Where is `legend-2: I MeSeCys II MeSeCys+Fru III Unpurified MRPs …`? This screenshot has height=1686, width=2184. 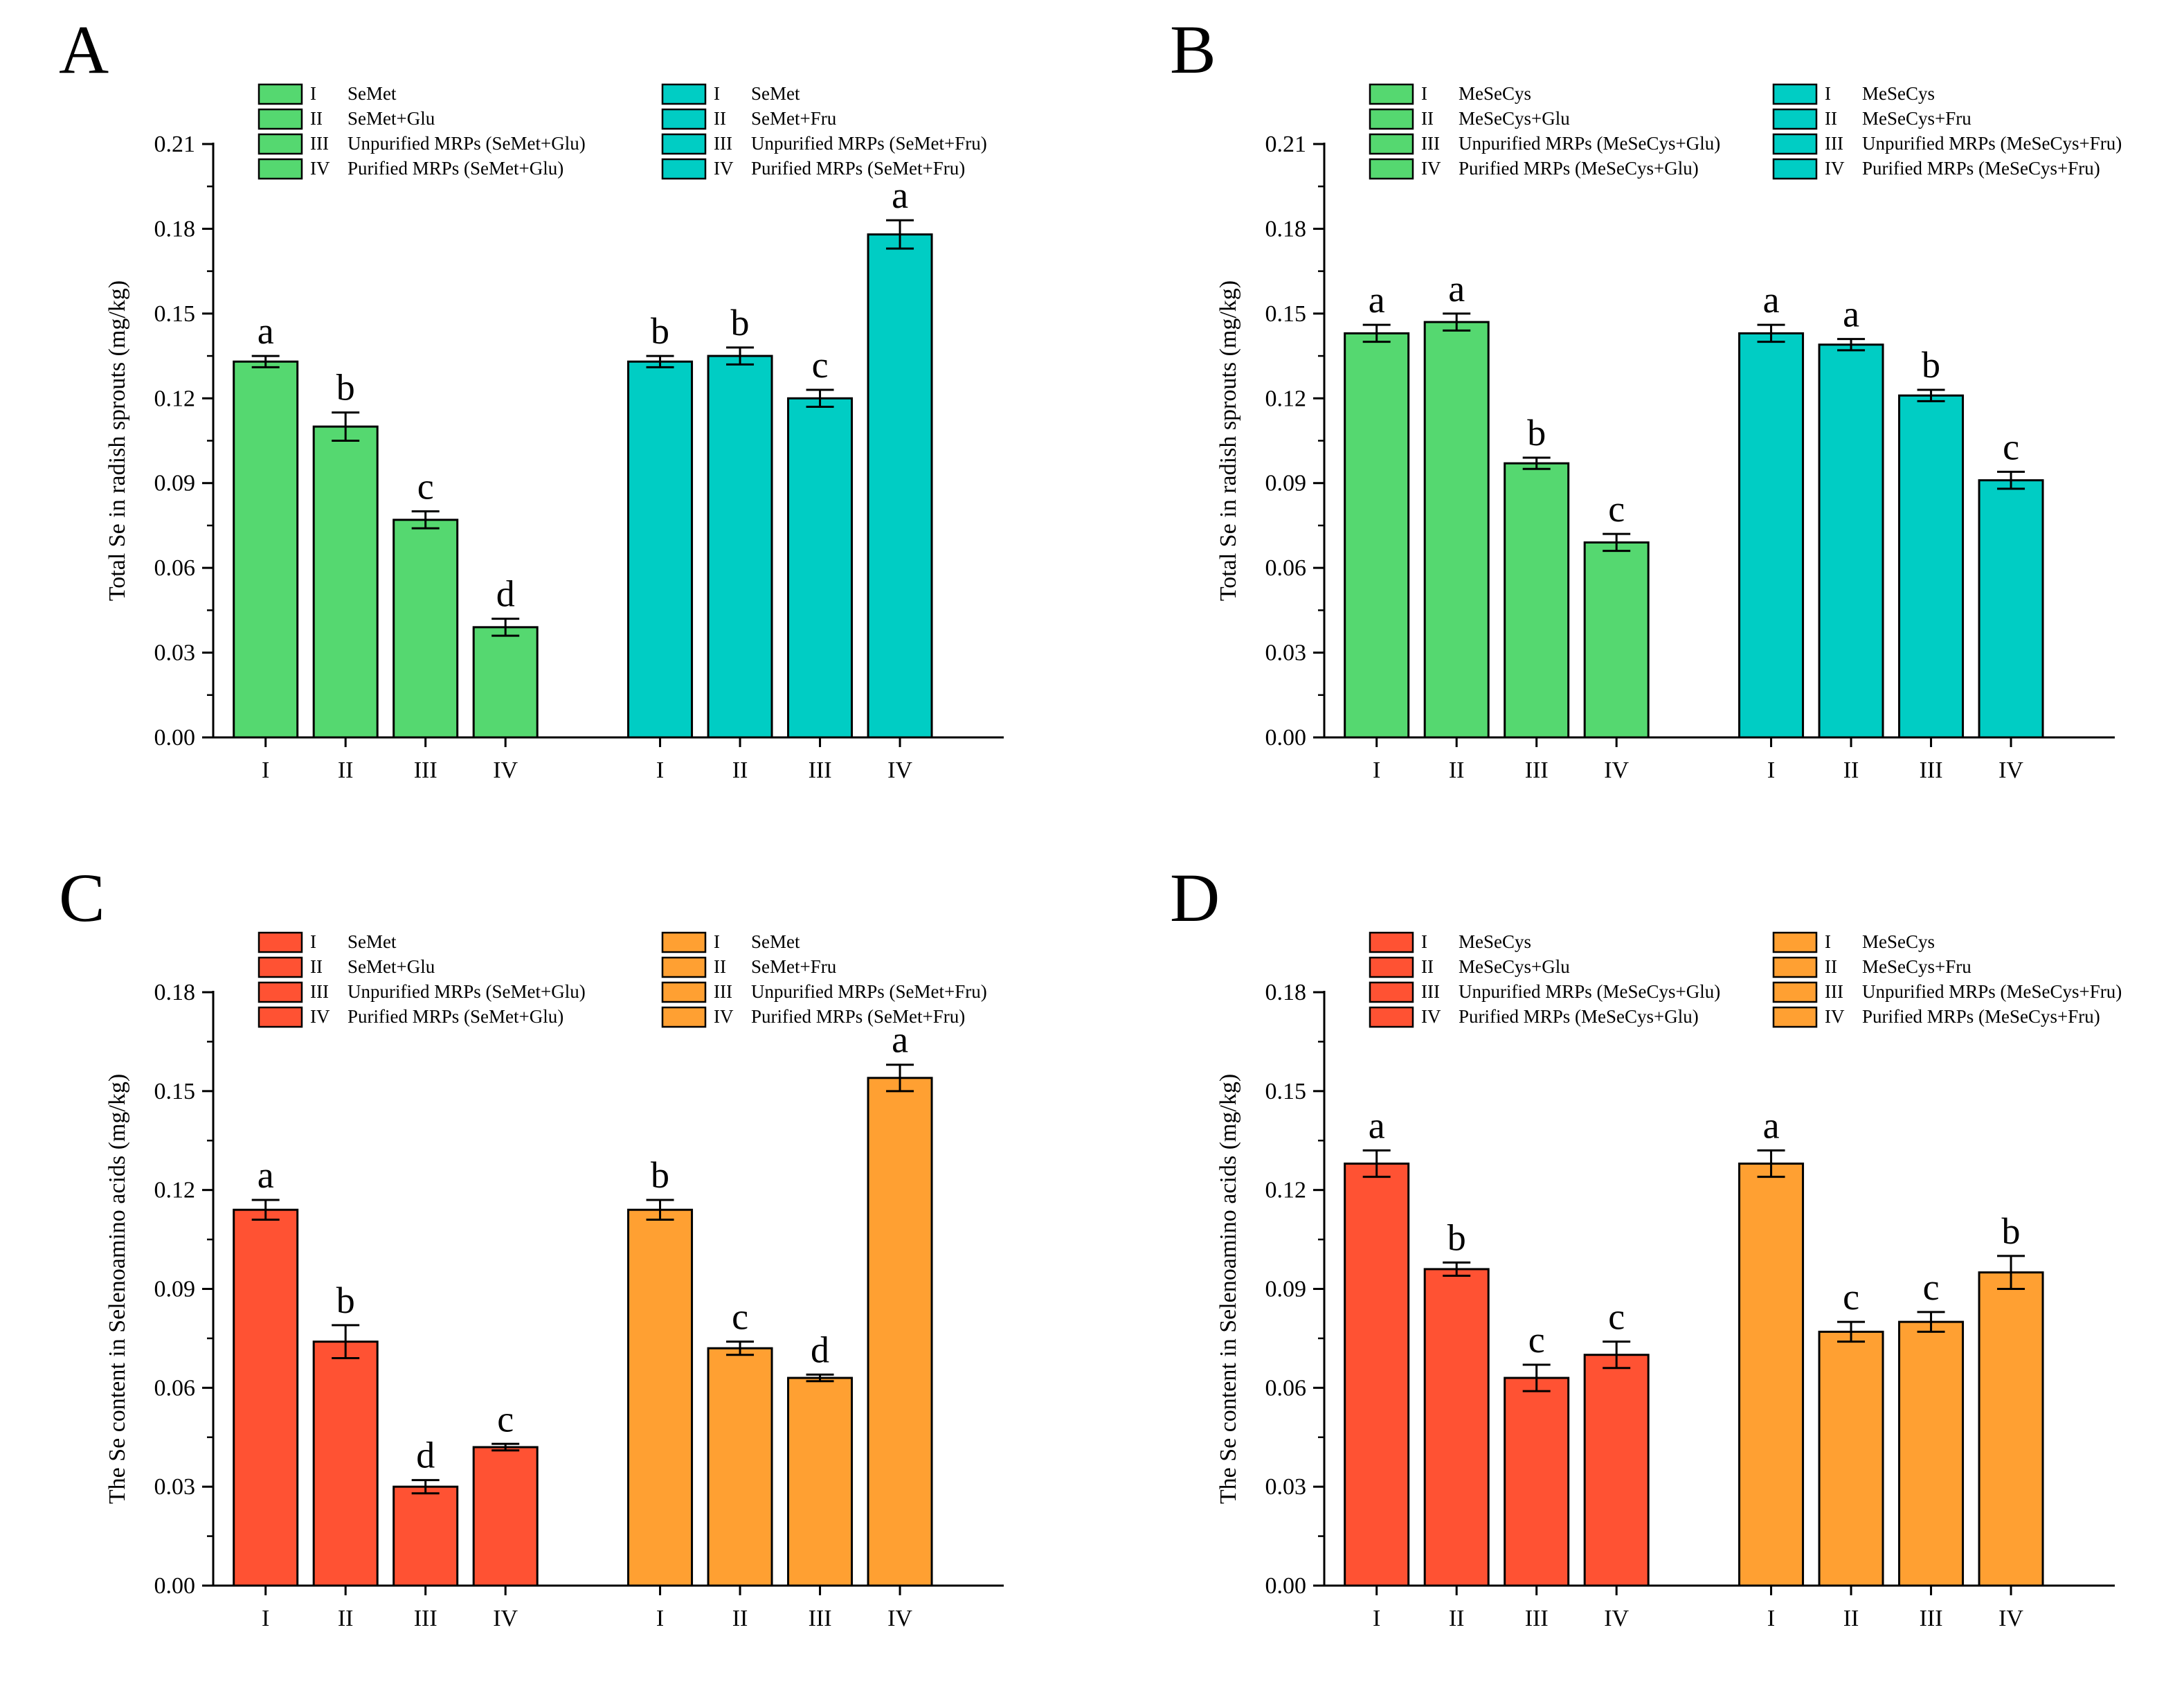
legend-2: I MeSeCys II MeSeCys+Fru III Unpurified MRPs … is located at coordinates (1947, 131).